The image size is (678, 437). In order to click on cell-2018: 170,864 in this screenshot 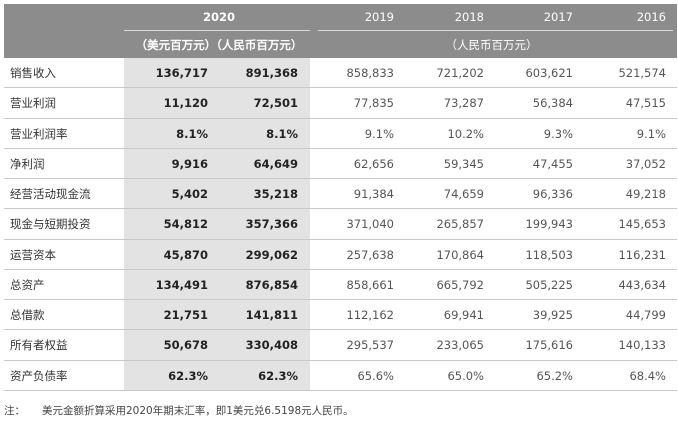, I will do `click(460, 254)`.